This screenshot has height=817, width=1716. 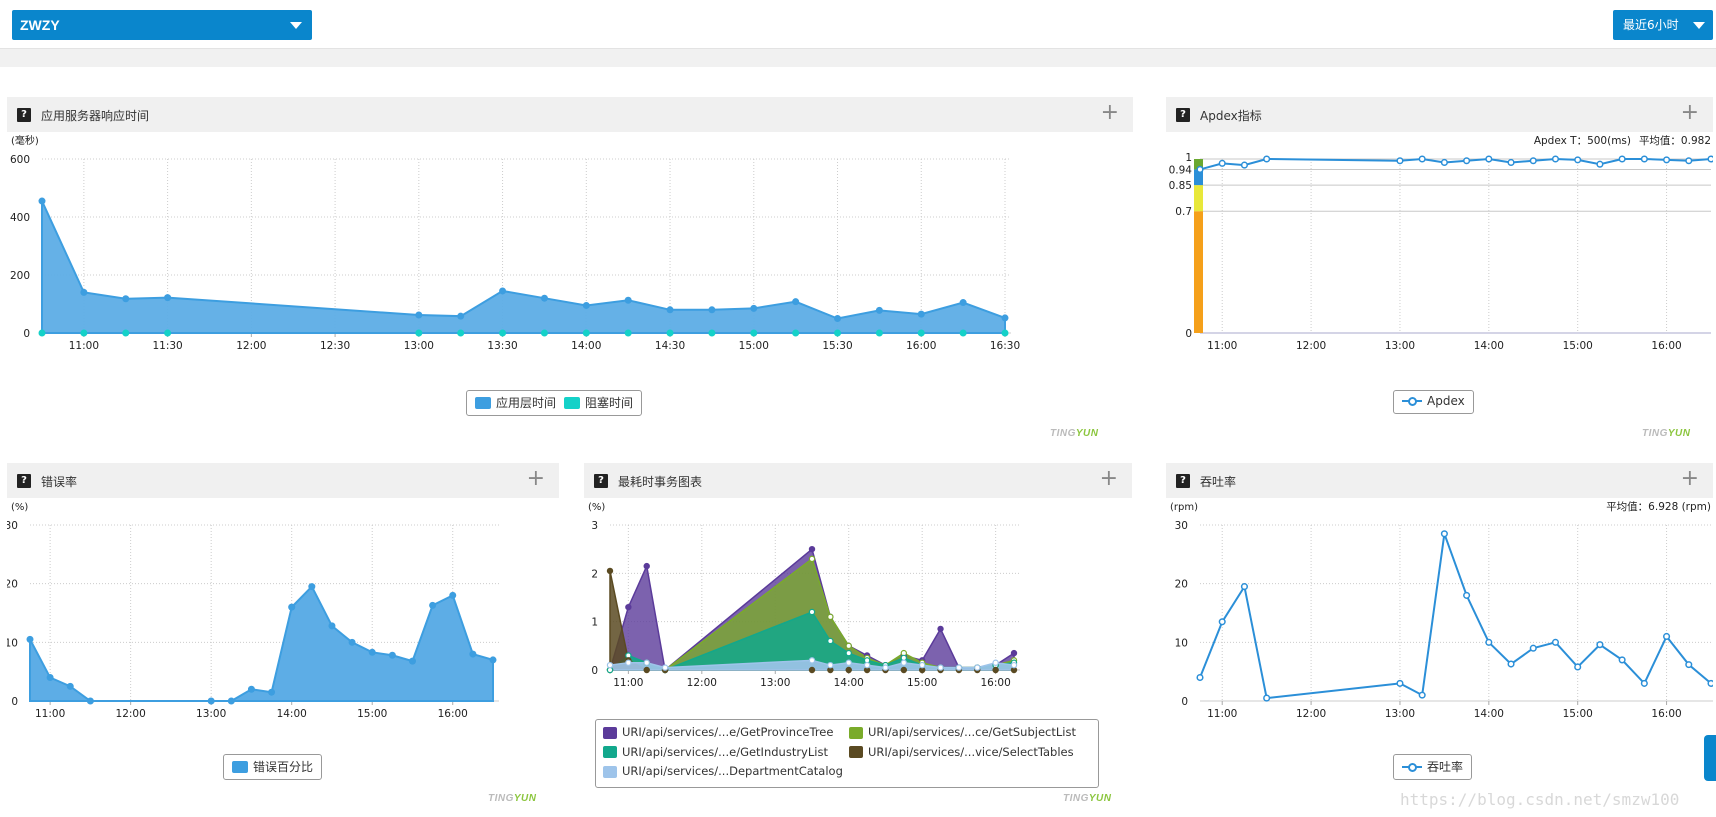 I want to click on time-range-dropdown: 最近6小时, so click(x=1663, y=25).